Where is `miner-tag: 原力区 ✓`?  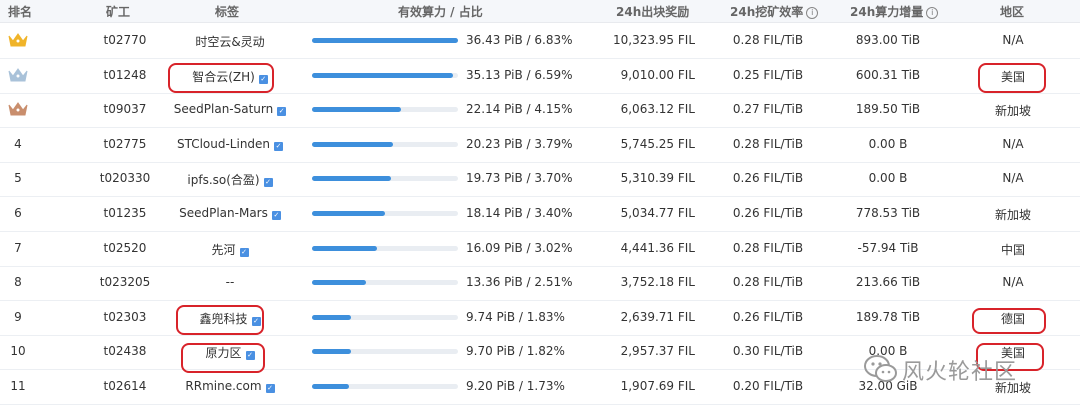
miner-tag: 原力区 ✓ is located at coordinates (230, 352).